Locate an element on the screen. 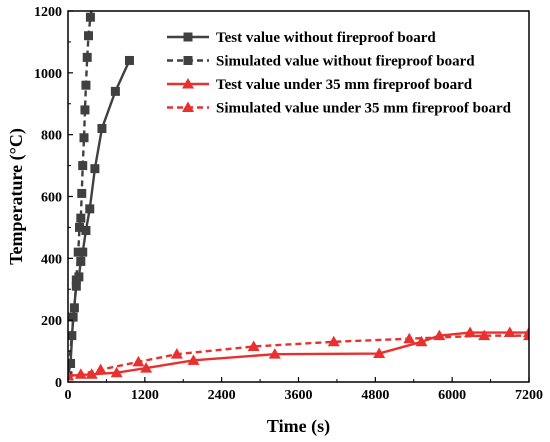  legend-label: Test value under 35 mm fireproof board is located at coordinates (344, 85).